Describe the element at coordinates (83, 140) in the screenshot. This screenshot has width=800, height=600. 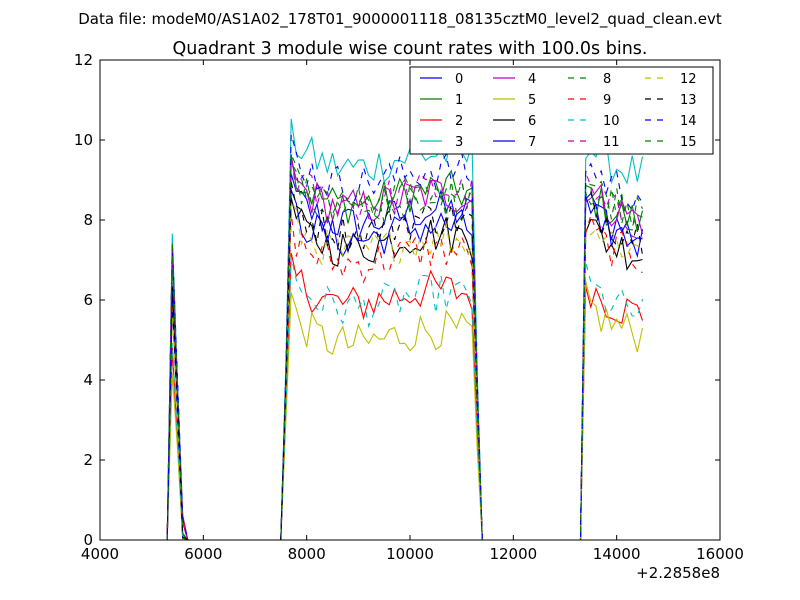
I see `y-tick-label: 10` at that location.